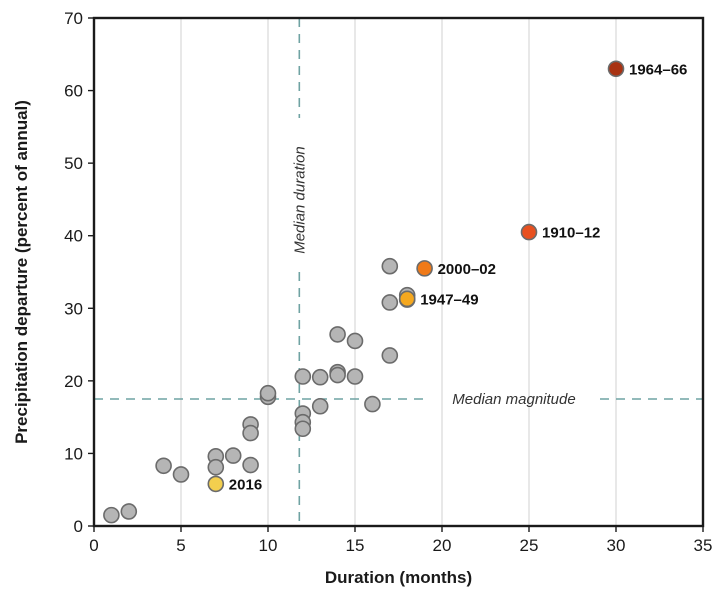  Describe the element at coordinates (442, 545) in the screenshot. I see `x-tick-label: 20` at that location.